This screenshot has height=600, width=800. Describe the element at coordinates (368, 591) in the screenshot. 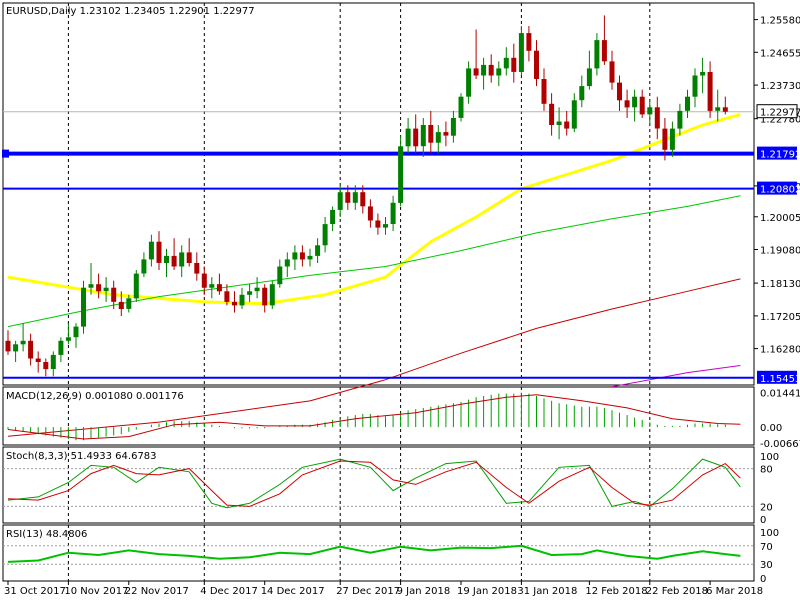

I see `time-tick-label: 27 Dec 2017` at that location.